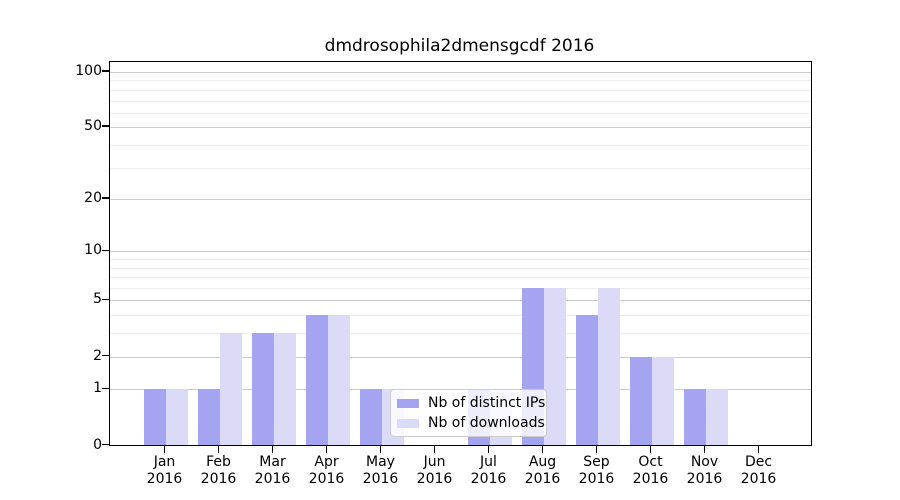 Image resolution: width=900 pixels, height=500 pixels. What do you see at coordinates (408, 403) in the screenshot?
I see `distinct-ips-swatch-icon` at bounding box center [408, 403].